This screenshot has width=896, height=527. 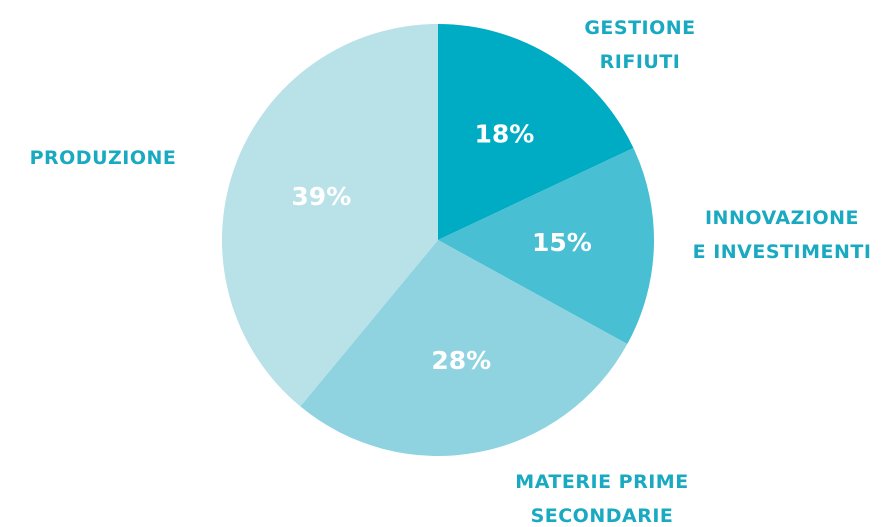 I want to click on value-label: 28%, so click(x=461, y=360).